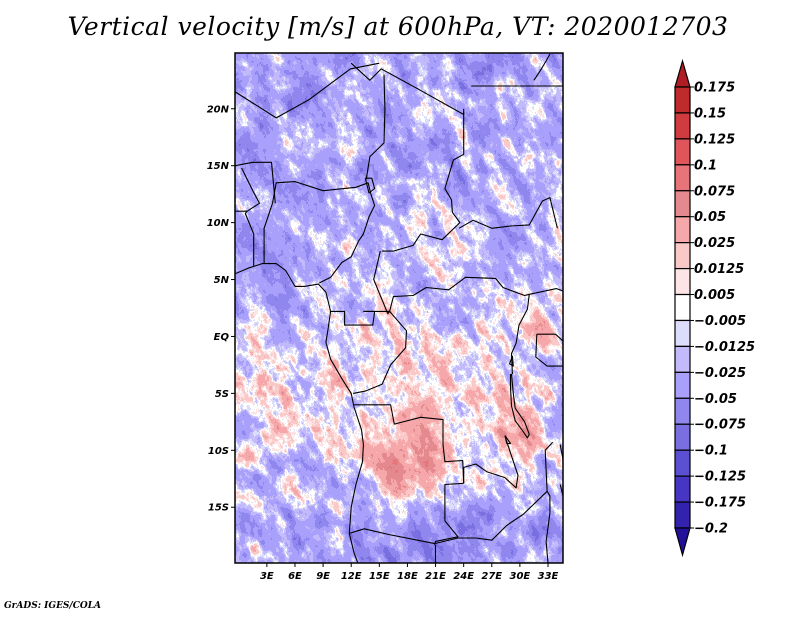 This screenshot has height=618, width=800. I want to click on x-tick-label: 30E, so click(520, 576).